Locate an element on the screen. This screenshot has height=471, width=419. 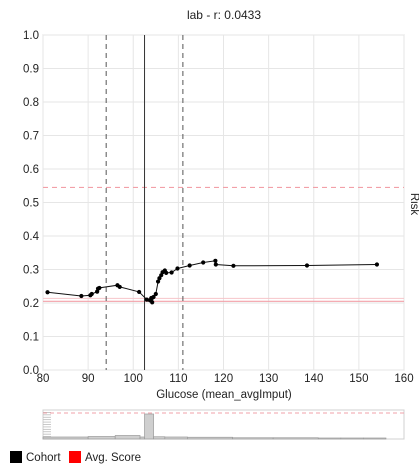
x-tick-label: 120 is located at coordinates (223, 379).